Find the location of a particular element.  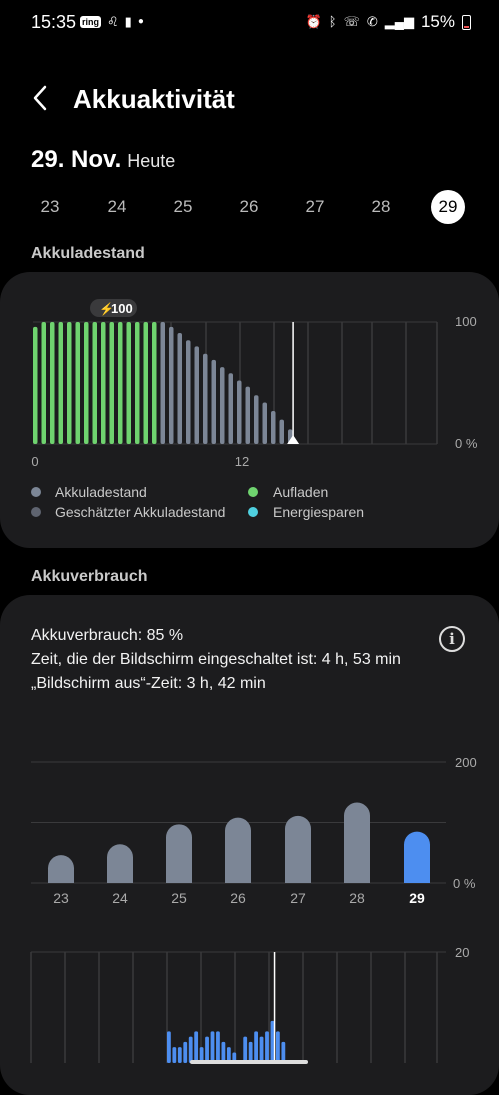

battery-alert-icon: ▮ is located at coordinates (128, 21).